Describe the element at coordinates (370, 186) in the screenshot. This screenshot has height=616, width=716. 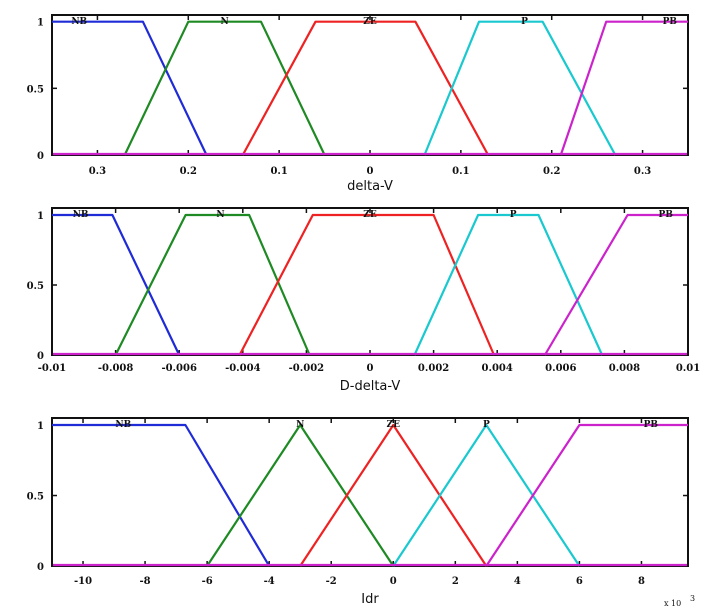
I see `x-axis-title: delta-V` at that location.